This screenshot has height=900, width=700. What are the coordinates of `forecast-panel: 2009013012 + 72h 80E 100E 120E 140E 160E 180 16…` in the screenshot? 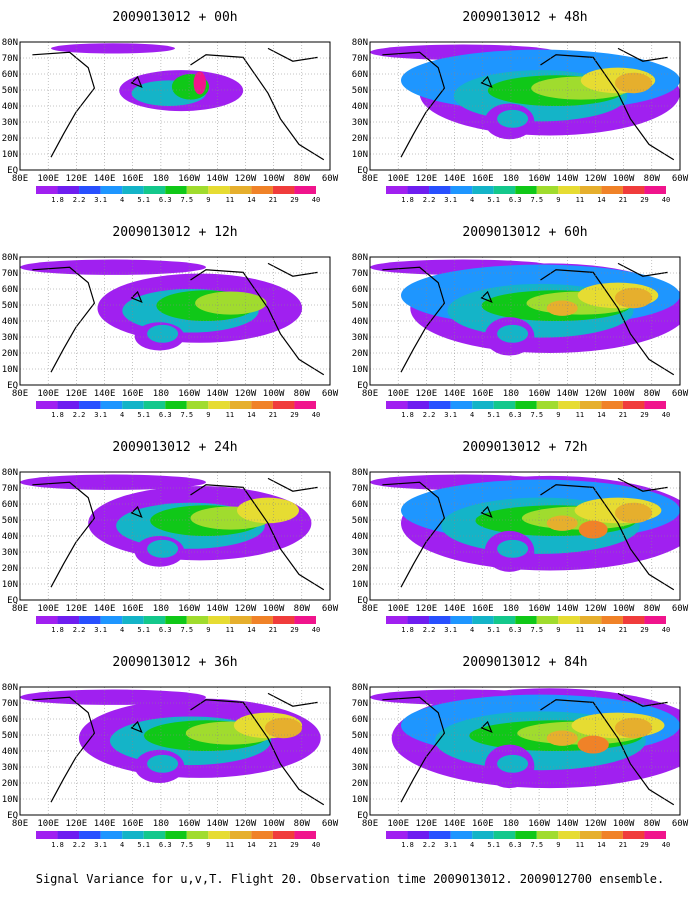 It's located at (525, 537).